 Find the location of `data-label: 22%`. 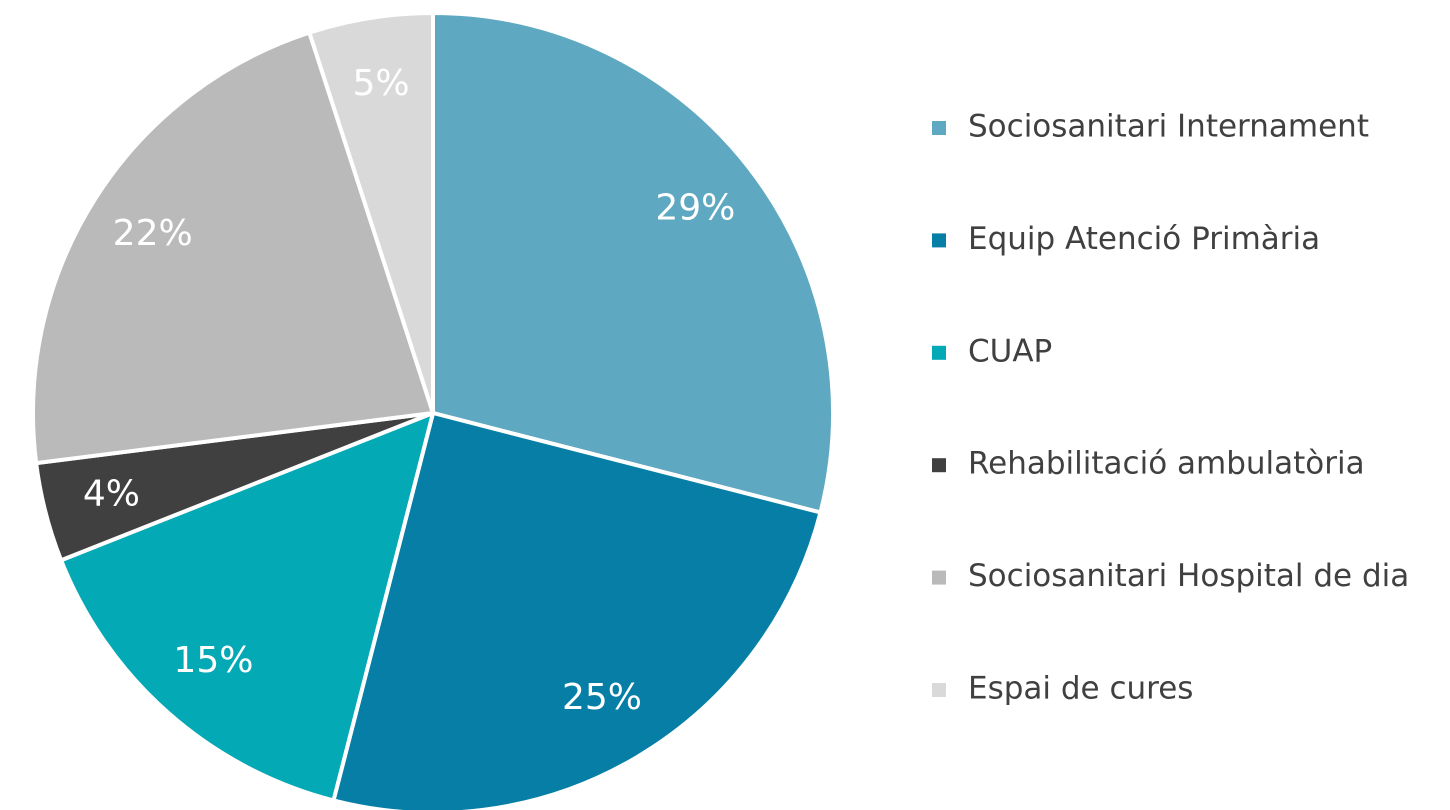

data-label: 22% is located at coordinates (153, 233).